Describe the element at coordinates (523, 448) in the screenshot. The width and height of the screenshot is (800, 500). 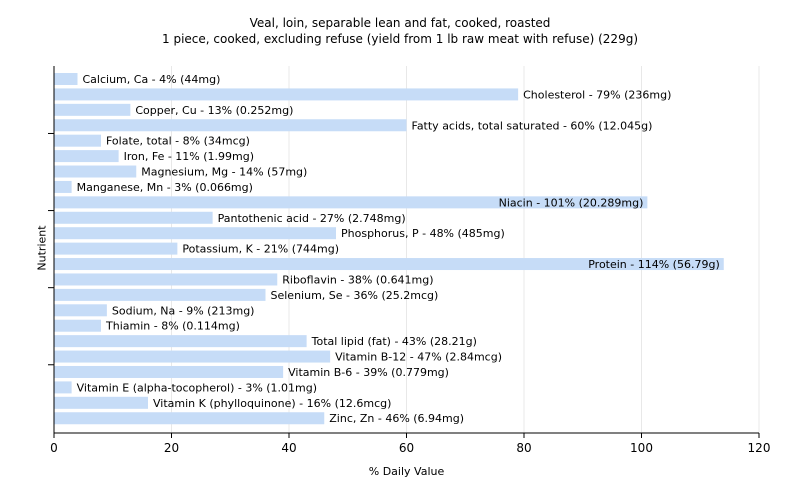
I see `x-tick-label: 80` at that location.